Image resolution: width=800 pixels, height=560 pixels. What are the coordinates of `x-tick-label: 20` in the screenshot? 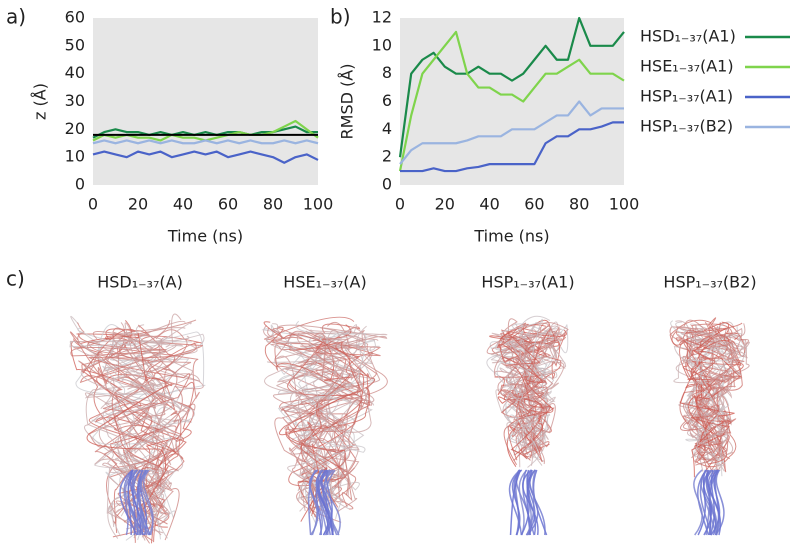 It's located at (445, 204).